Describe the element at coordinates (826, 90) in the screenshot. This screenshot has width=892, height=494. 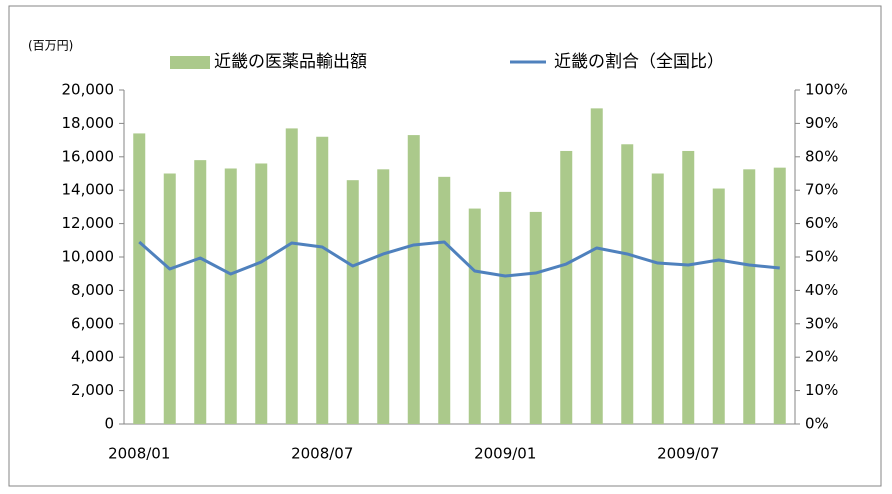
I see `y2-tick-label: 100%` at that location.